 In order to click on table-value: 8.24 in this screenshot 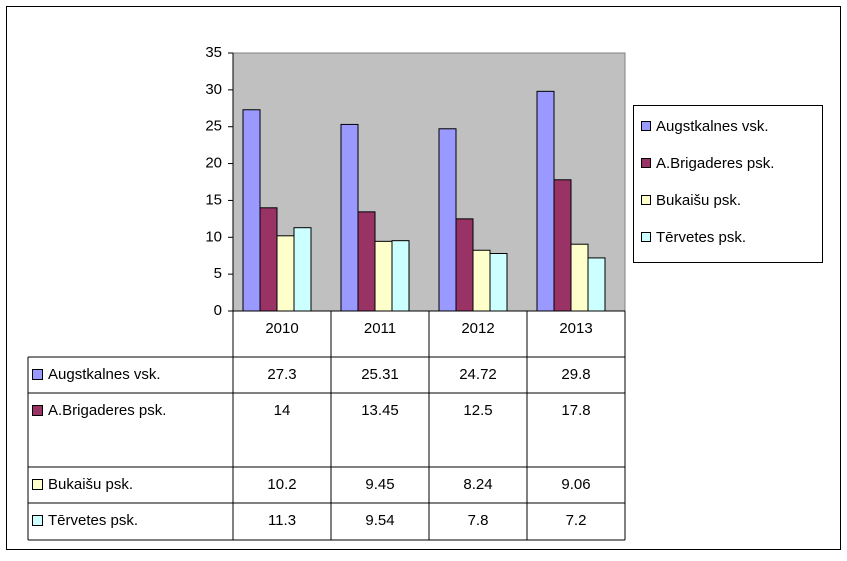, I will do `click(477, 484)`.